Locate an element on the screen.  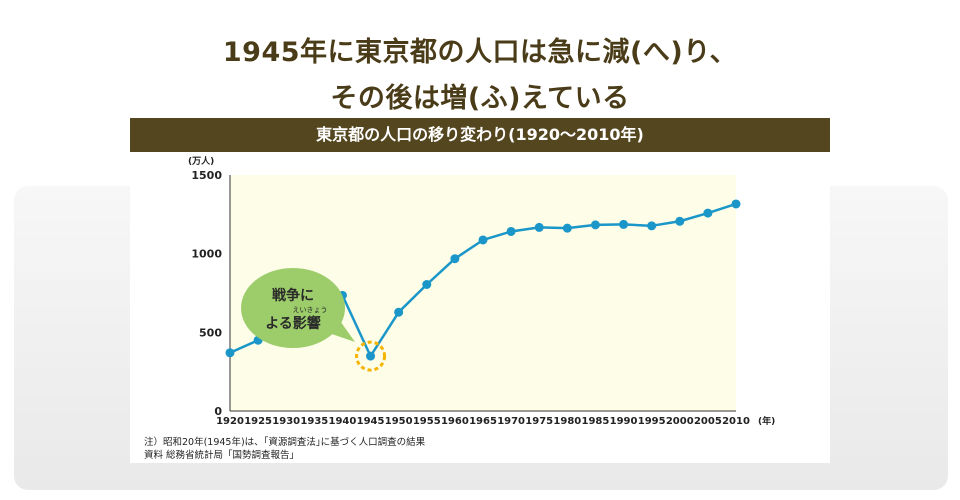
x-tick-label: 1990 is located at coordinates (624, 421).